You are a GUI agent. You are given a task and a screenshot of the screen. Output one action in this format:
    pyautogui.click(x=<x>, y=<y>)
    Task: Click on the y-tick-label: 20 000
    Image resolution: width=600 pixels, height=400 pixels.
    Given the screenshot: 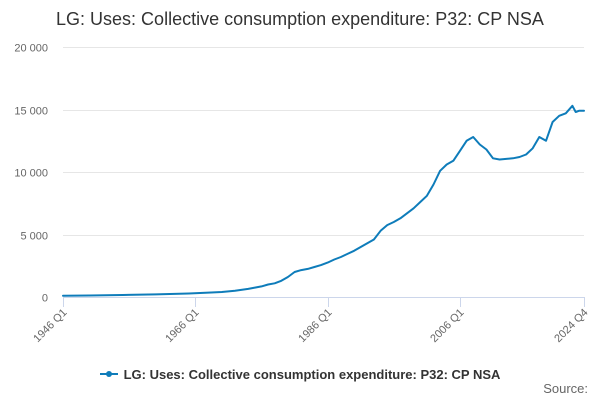 What is the action you would take?
    pyautogui.click(x=31, y=49)
    